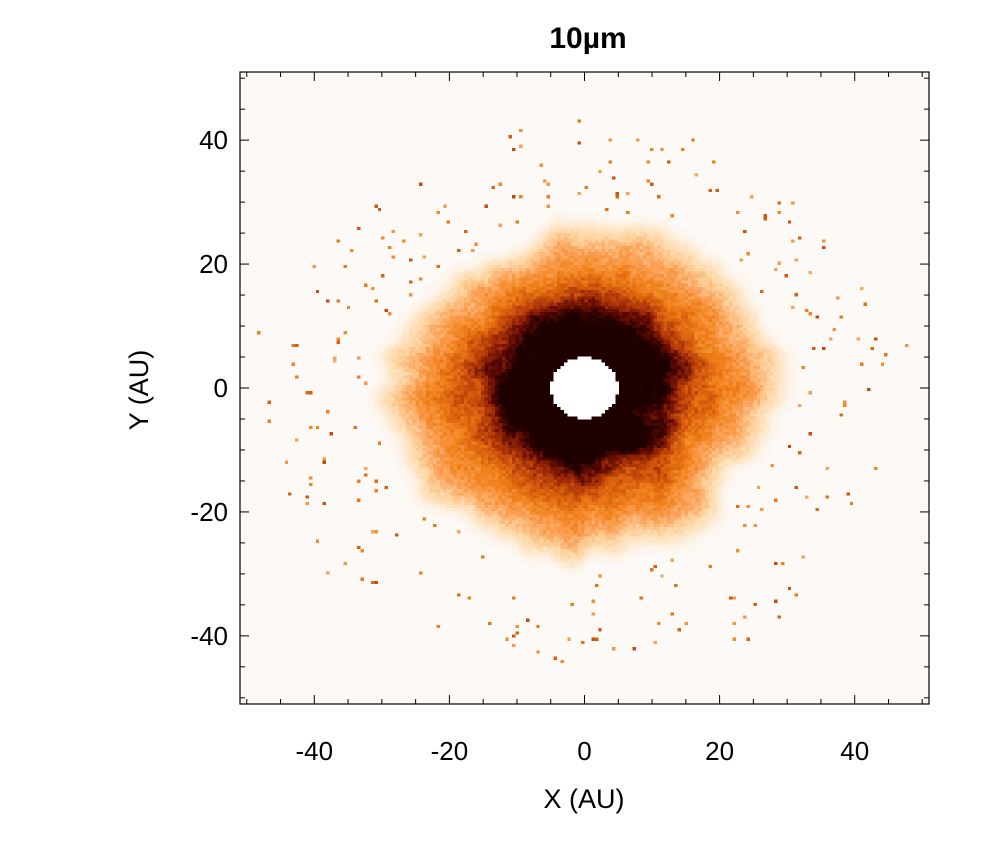 This screenshot has height=850, width=1000. Describe the element at coordinates (584, 799) in the screenshot. I see `x-axis-label: X (AU)` at that location.